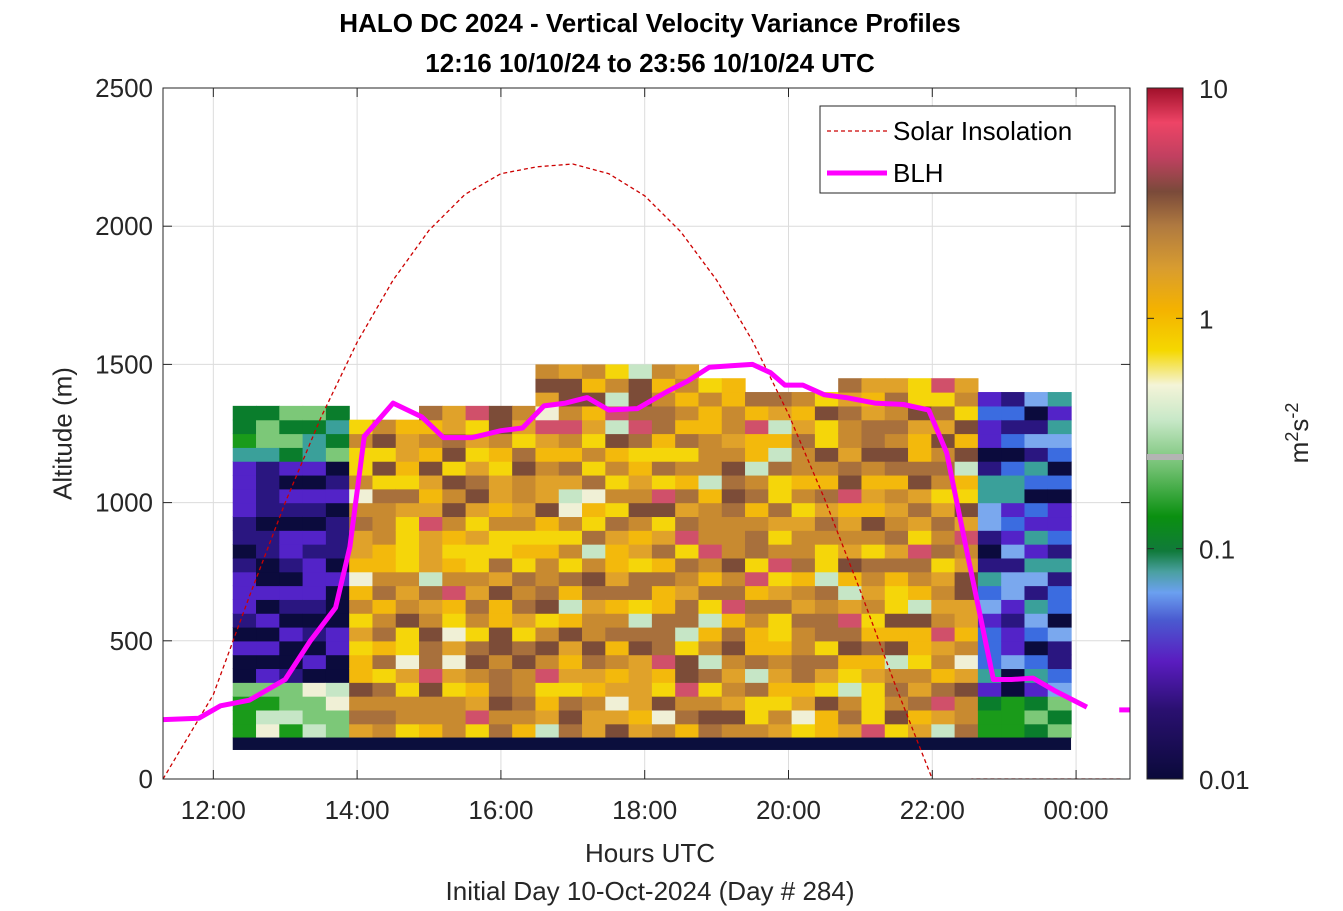 Image resolution: width=1343 pixels, height=911 pixels. Describe the element at coordinates (918, 173) in the screenshot. I see `legend-label-blh: BLH` at that location.